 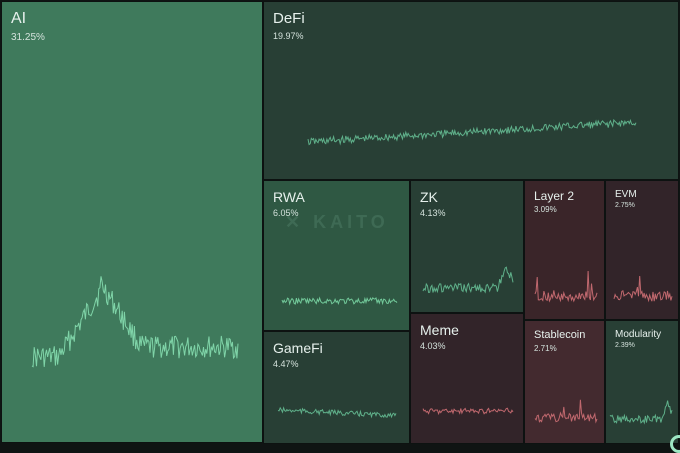 What do you see at coordinates (288, 36) in the screenshot?
I see `tile-percentage: 19.97%` at bounding box center [288, 36].